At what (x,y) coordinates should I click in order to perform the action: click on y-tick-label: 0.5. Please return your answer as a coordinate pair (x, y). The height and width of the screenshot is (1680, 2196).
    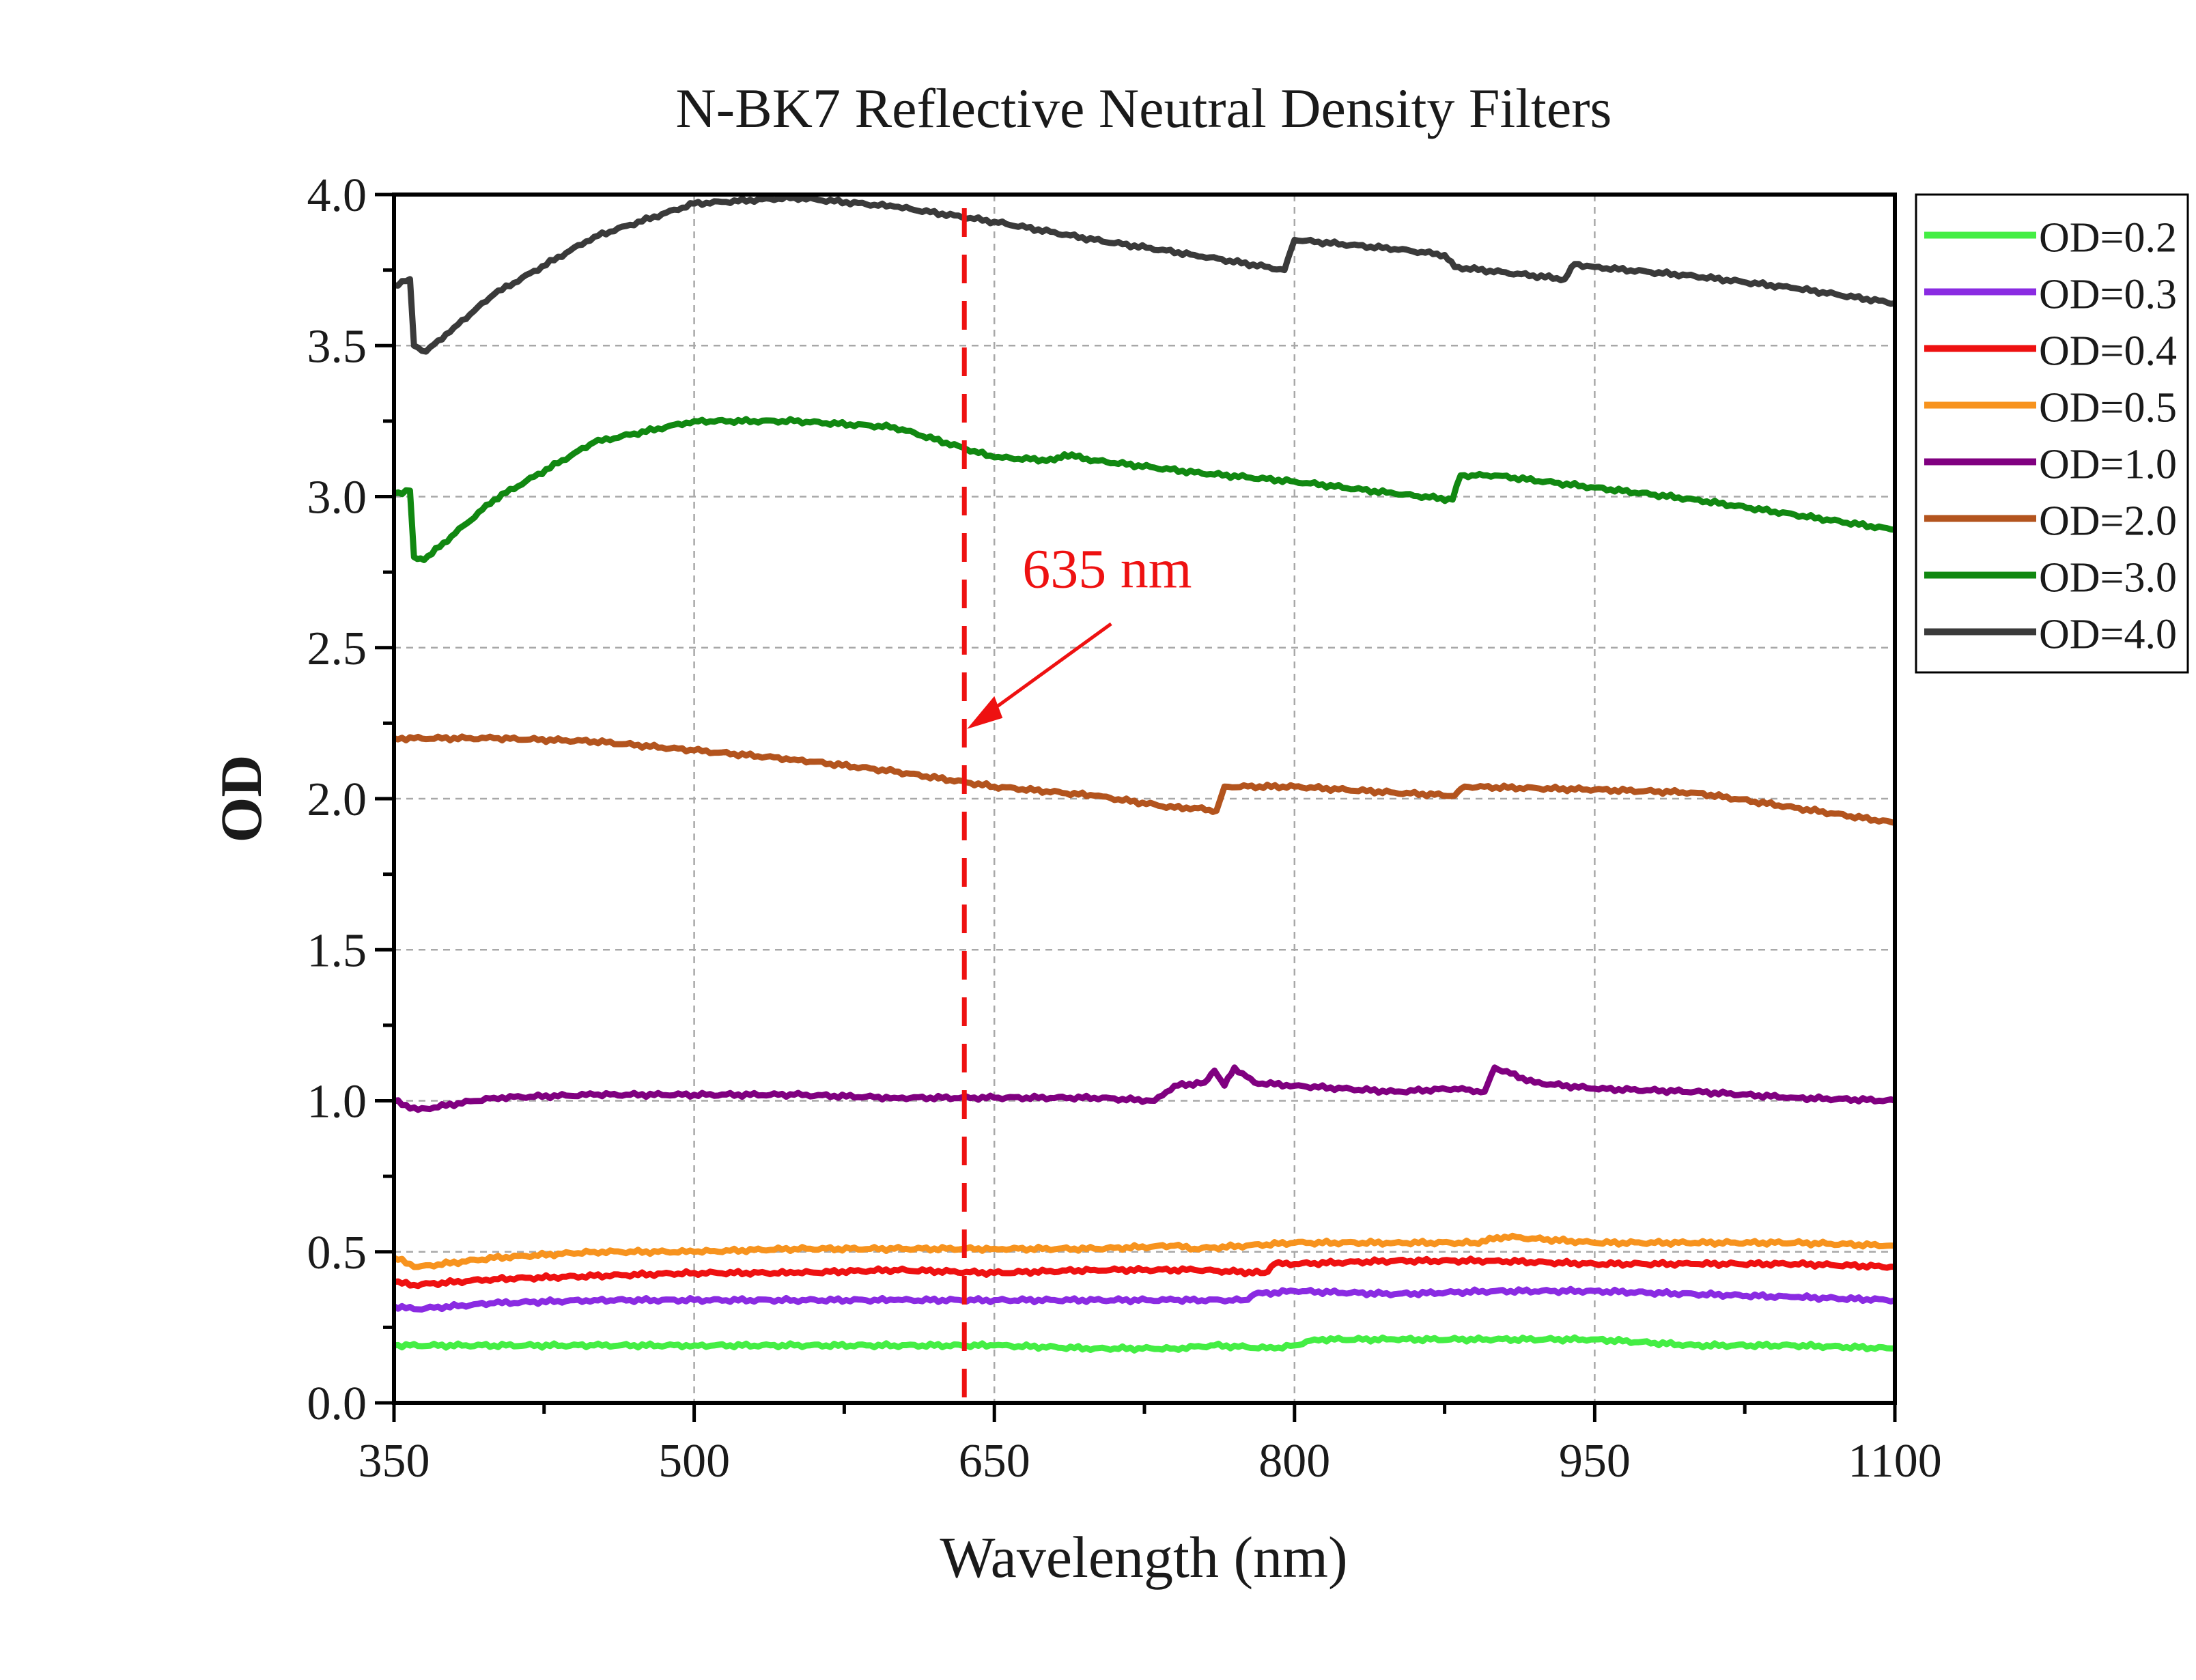
    Looking at the image, I should click on (337, 1253).